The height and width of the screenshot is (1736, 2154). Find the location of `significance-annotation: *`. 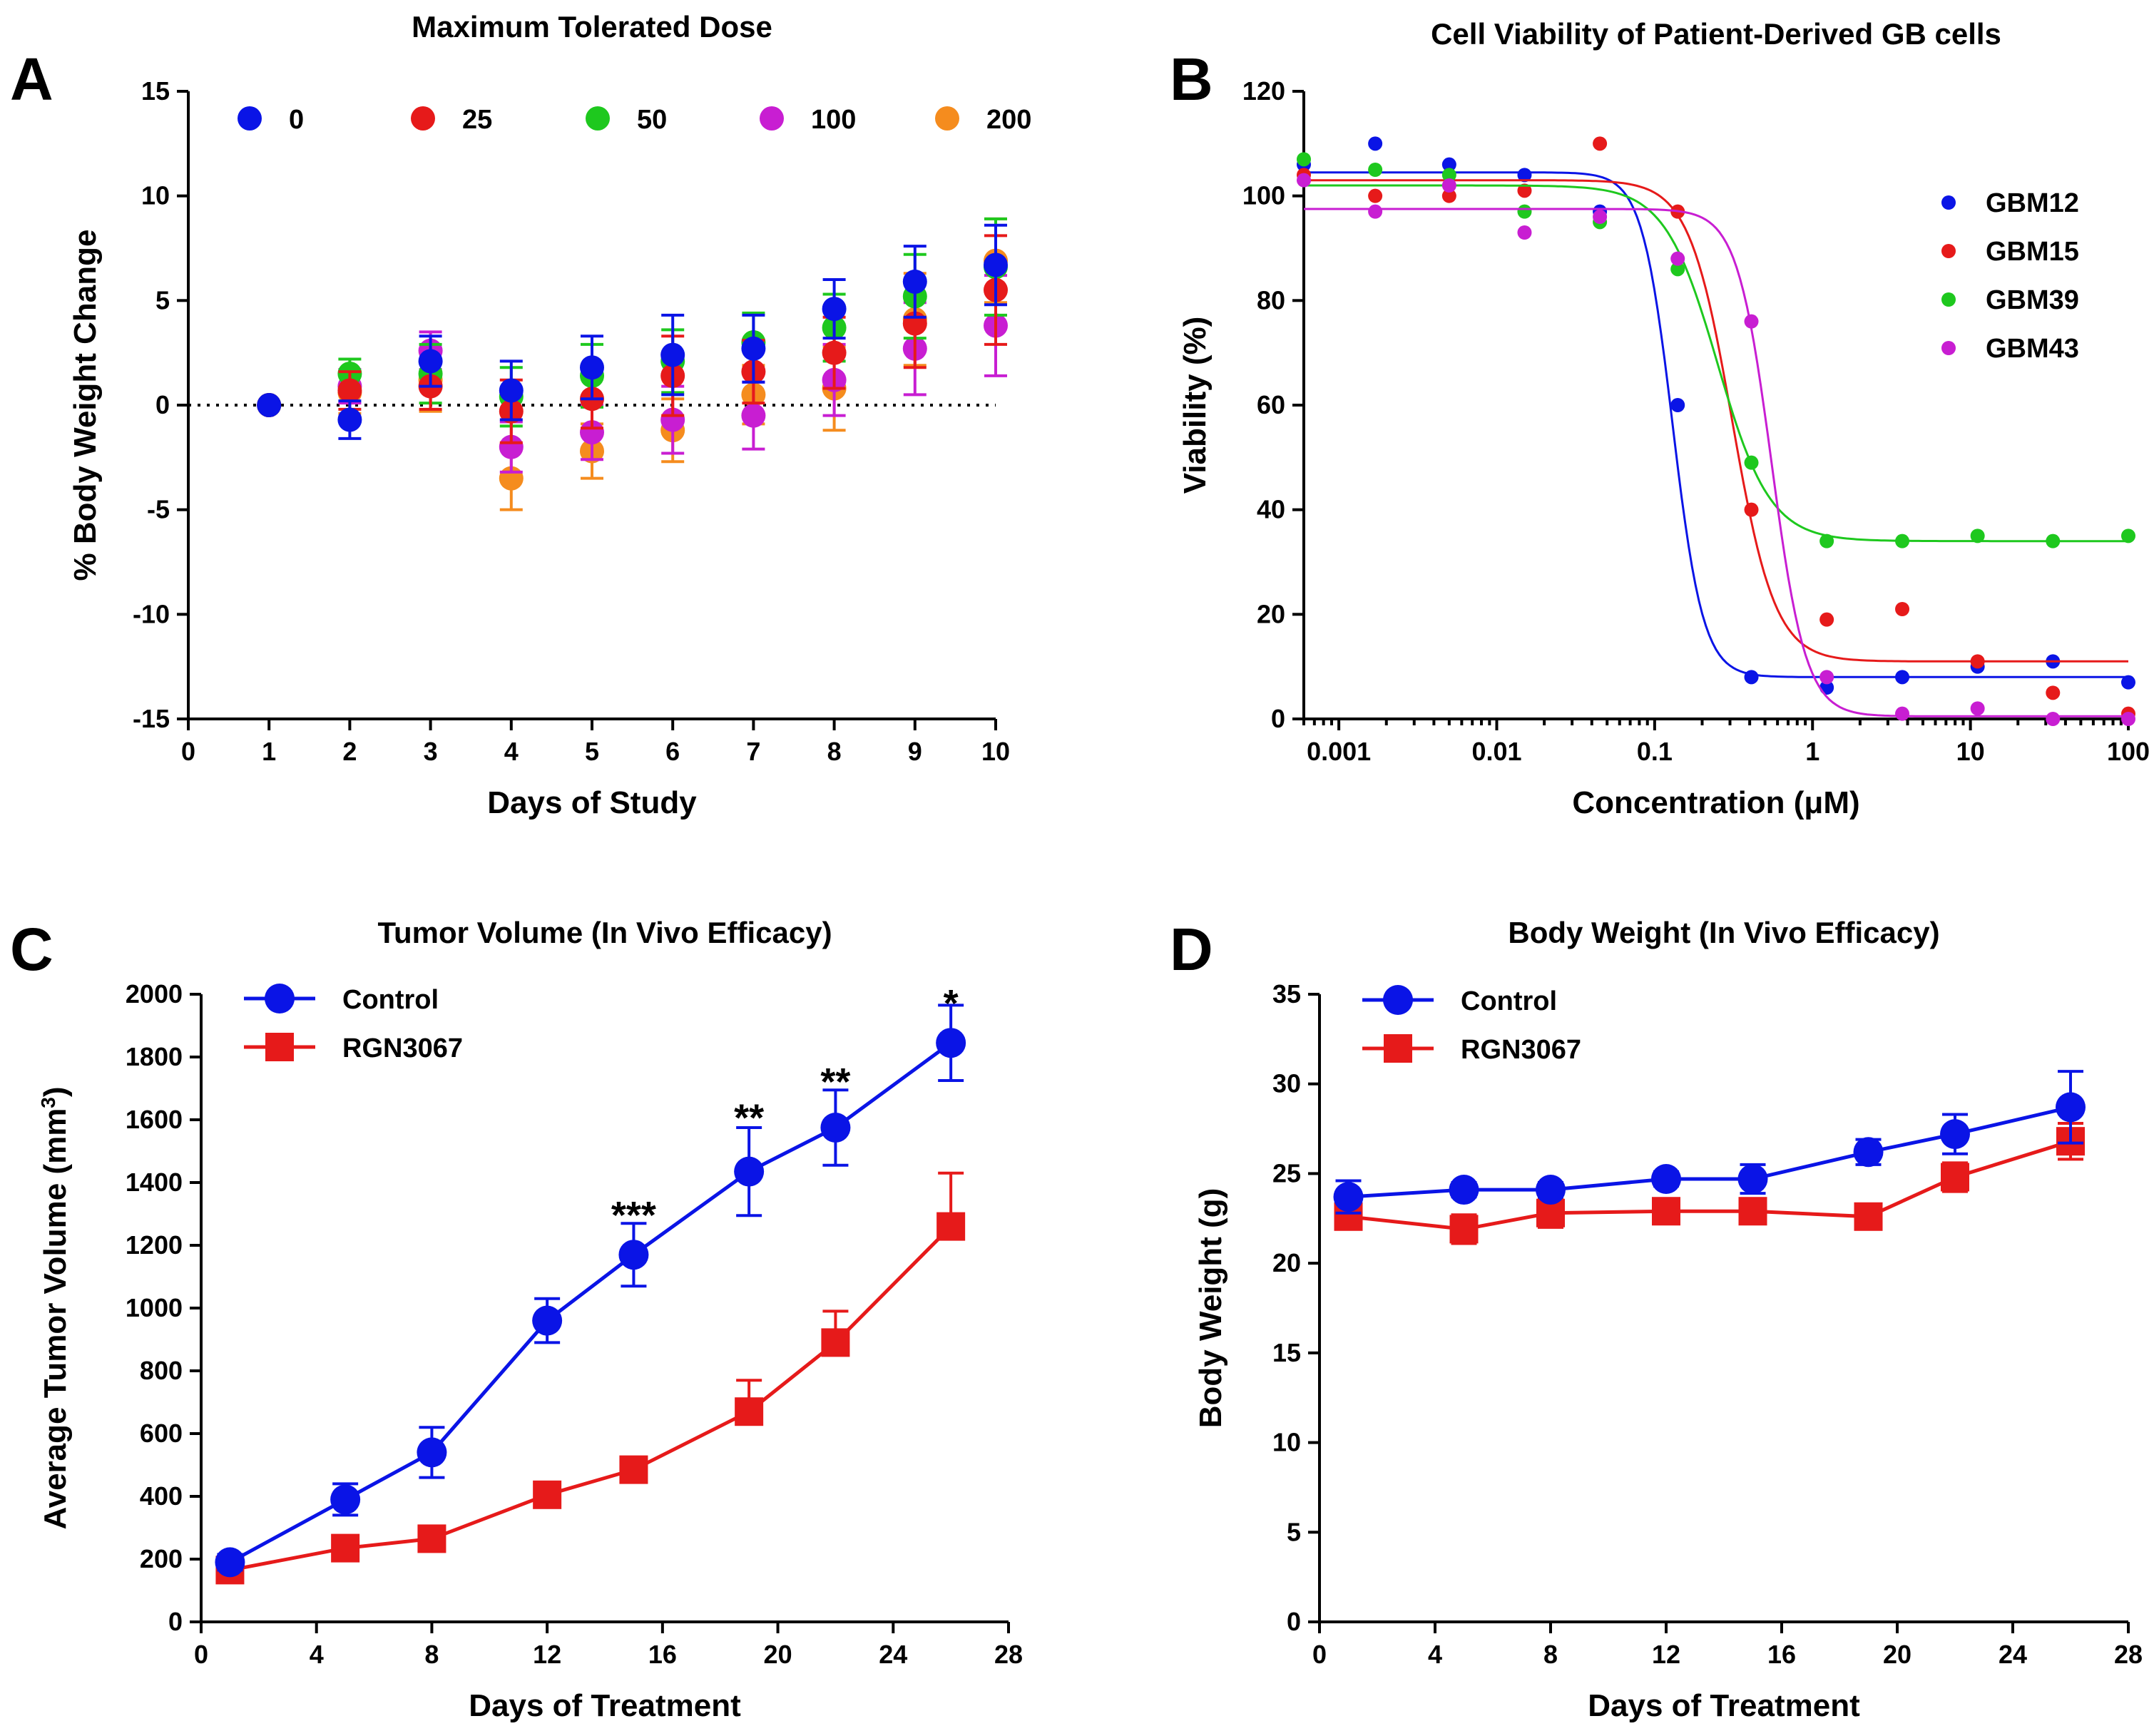

significance-annotation: * is located at coordinates (951, 1003).